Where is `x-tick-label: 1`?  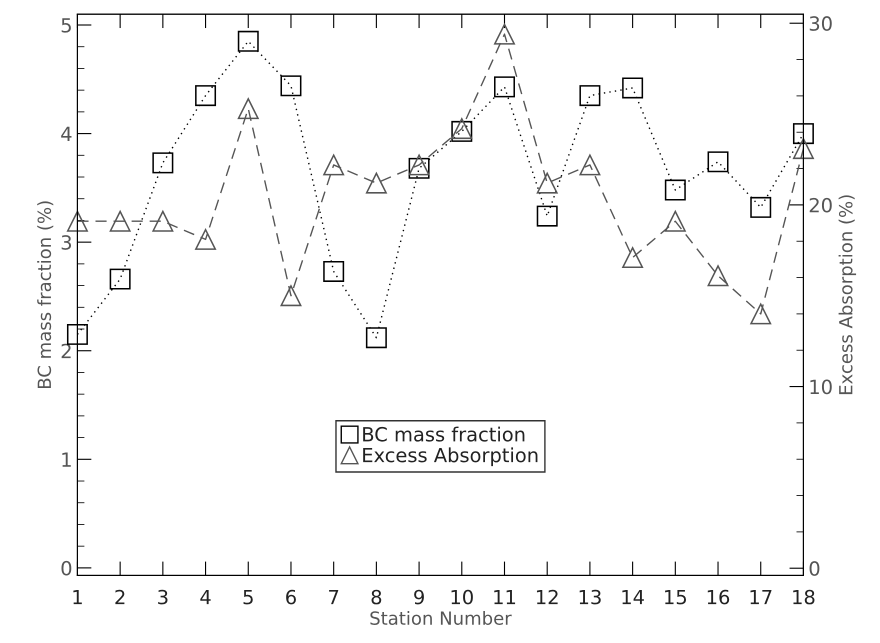
x-tick-label: 1 is located at coordinates (77, 597).